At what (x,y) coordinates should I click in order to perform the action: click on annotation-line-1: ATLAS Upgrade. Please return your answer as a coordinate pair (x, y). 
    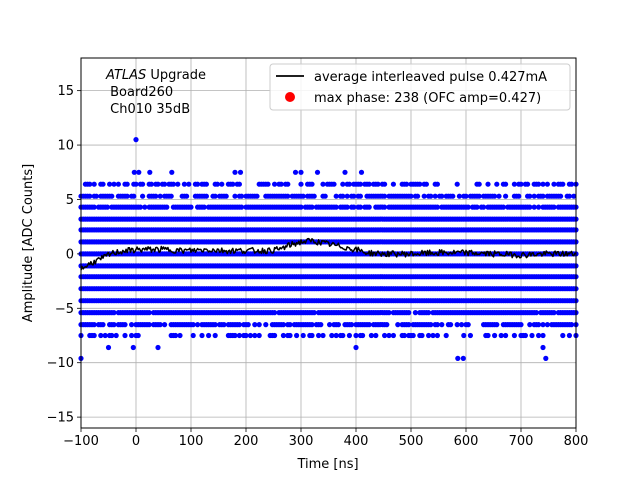
    Looking at the image, I should click on (155, 75).